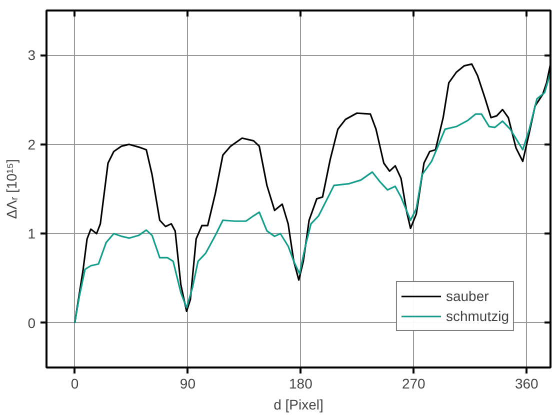 The width and height of the screenshot is (552, 415). I want to click on legend-label: sauber, so click(467, 296).